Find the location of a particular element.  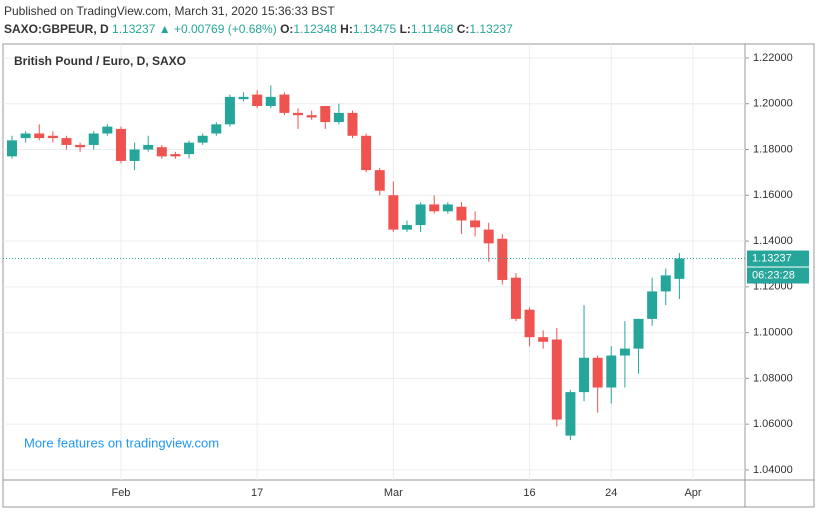

watermark: More features on tradingview.com is located at coordinates (121, 442).